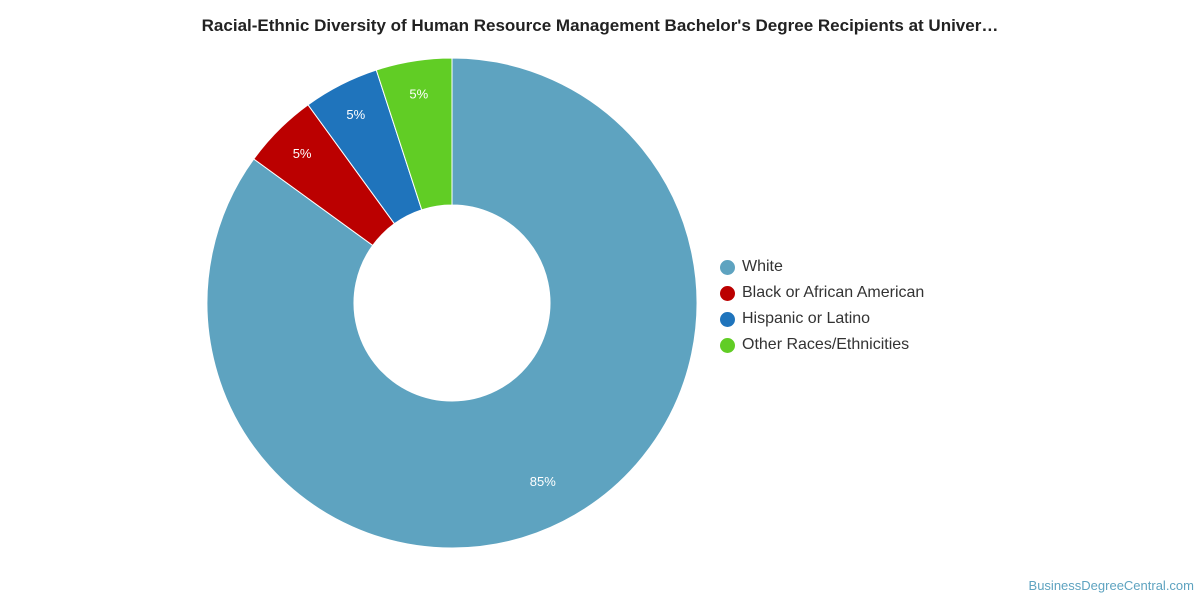 This screenshot has width=1200, height=600. What do you see at coordinates (543, 481) in the screenshot?
I see `data-label-white: 85%` at bounding box center [543, 481].